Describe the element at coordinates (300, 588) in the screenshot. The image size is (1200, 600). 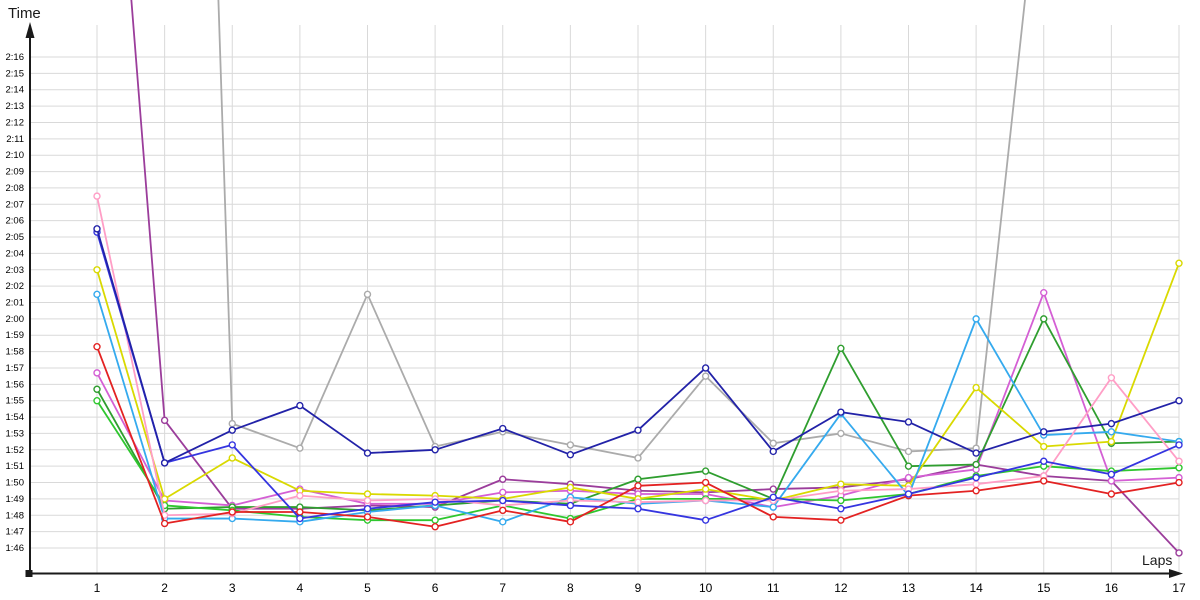
I see `x-tick-label: 4` at that location.